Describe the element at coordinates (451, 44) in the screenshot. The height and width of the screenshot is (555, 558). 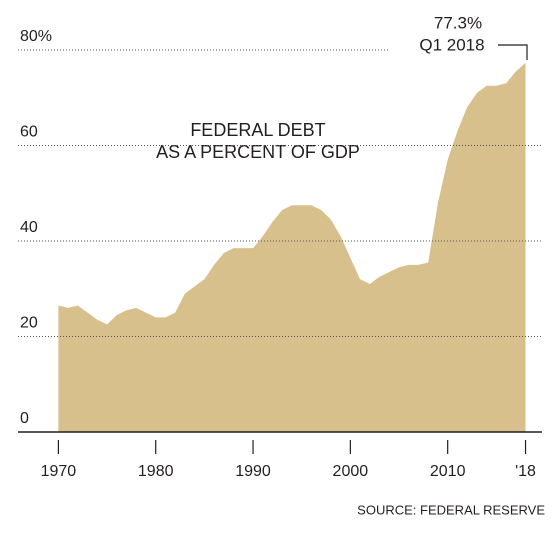
I see `annotation-label: Q1 2018` at that location.